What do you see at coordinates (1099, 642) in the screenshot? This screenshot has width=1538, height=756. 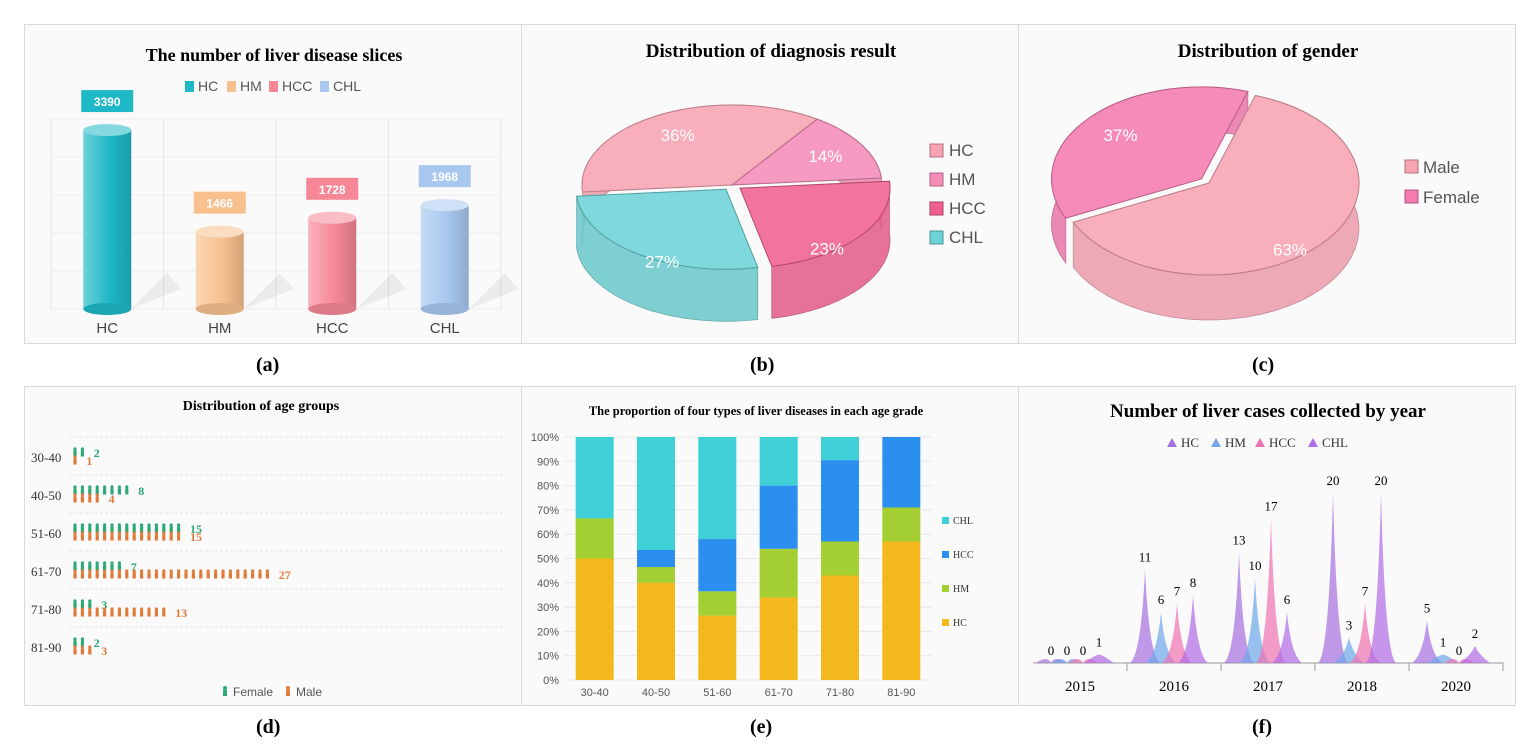 I see `data-label-chl-2015: 1` at bounding box center [1099, 642].